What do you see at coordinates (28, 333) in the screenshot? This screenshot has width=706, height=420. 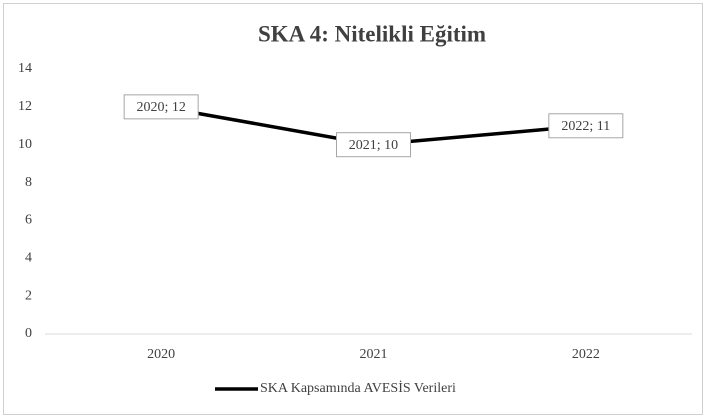 I see `y-tick-label: 0` at bounding box center [28, 333].